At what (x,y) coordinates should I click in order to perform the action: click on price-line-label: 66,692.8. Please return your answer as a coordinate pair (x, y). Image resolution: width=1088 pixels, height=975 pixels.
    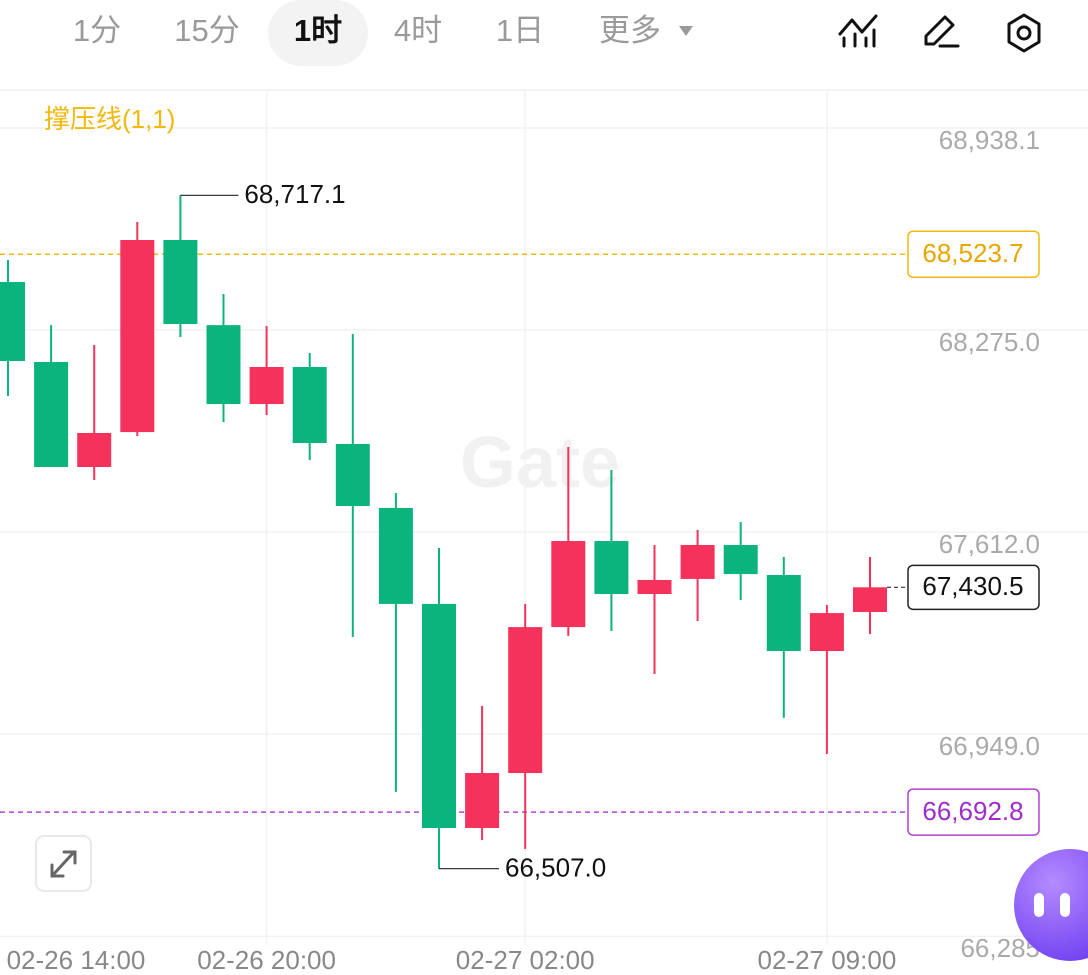
    Looking at the image, I should click on (972, 811).